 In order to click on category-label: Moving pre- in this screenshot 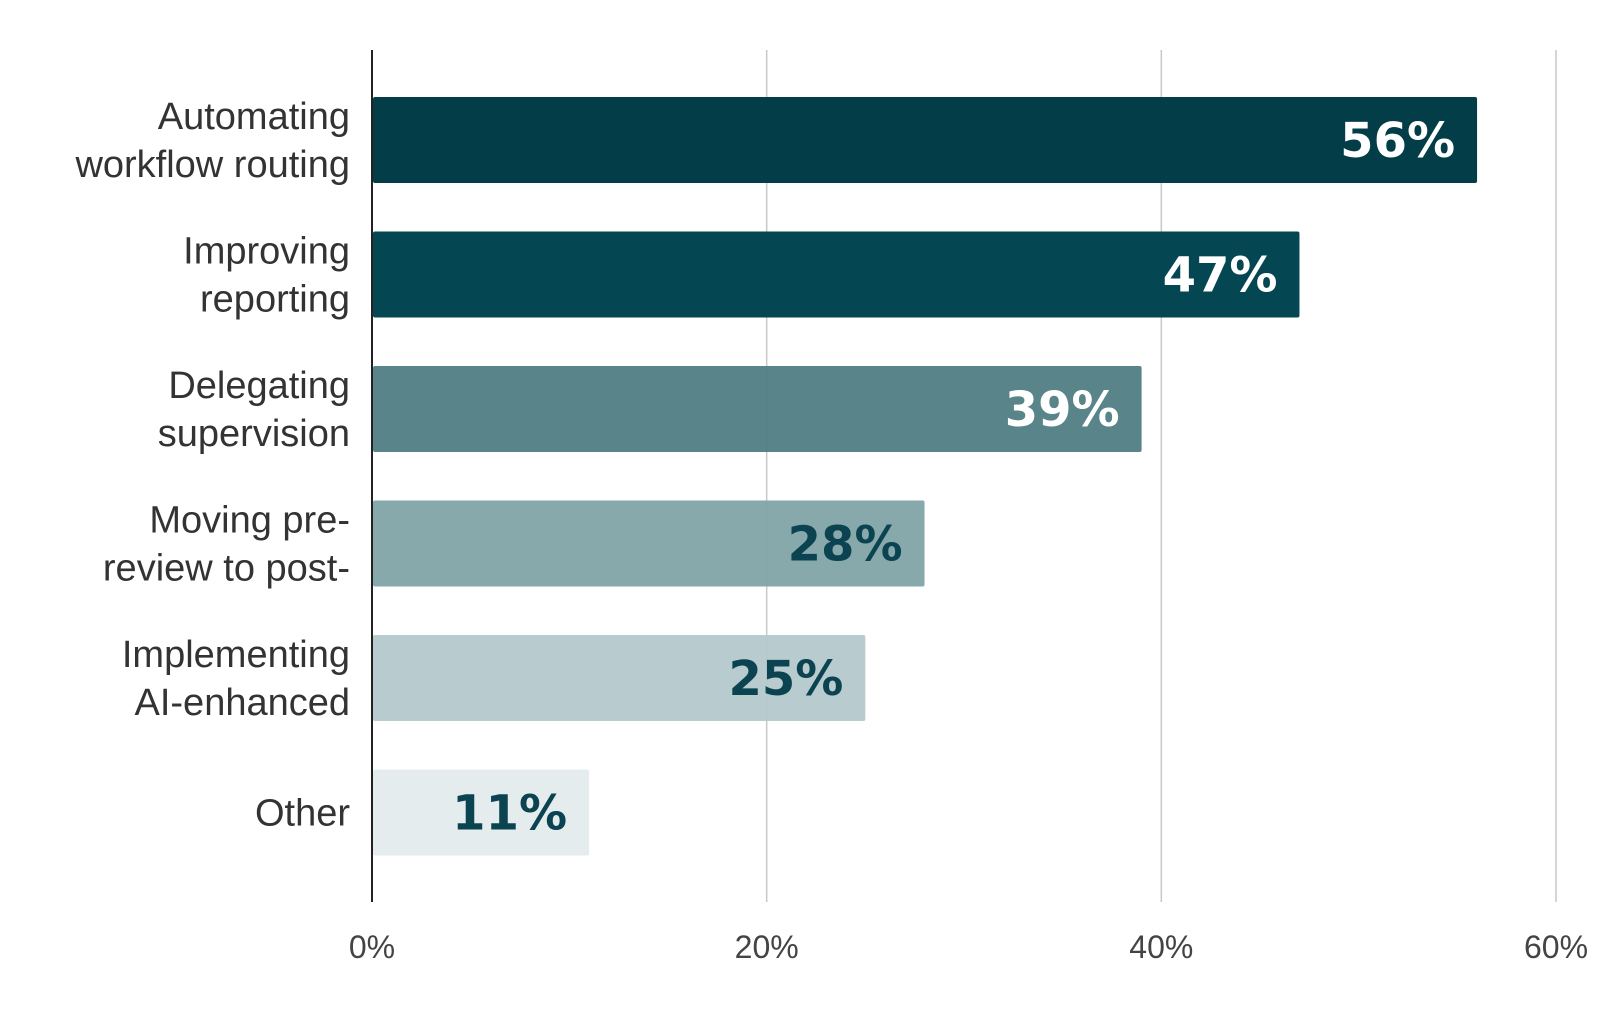, I will do `click(249, 521)`.